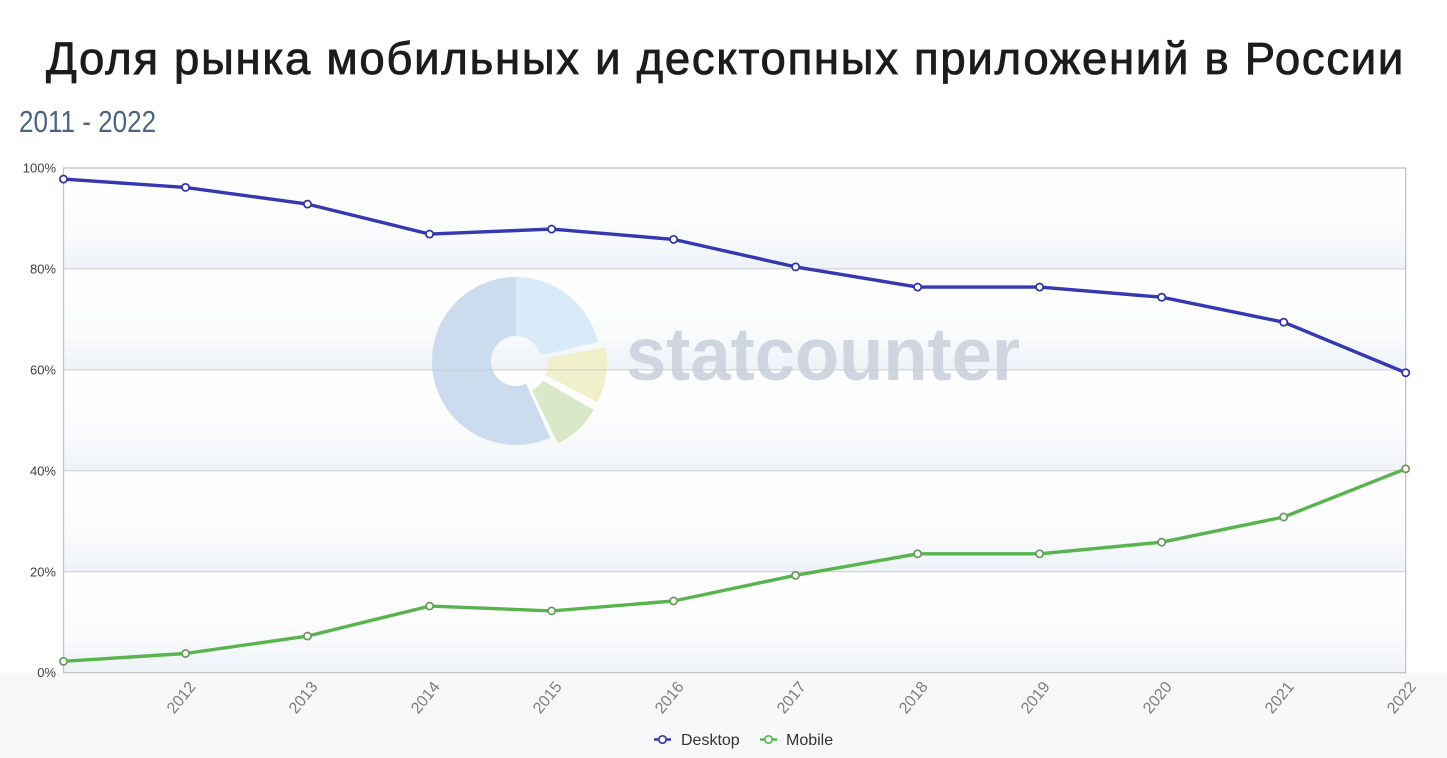 This screenshot has height=758, width=1447. I want to click on svg-text: 0%, so click(46, 672).